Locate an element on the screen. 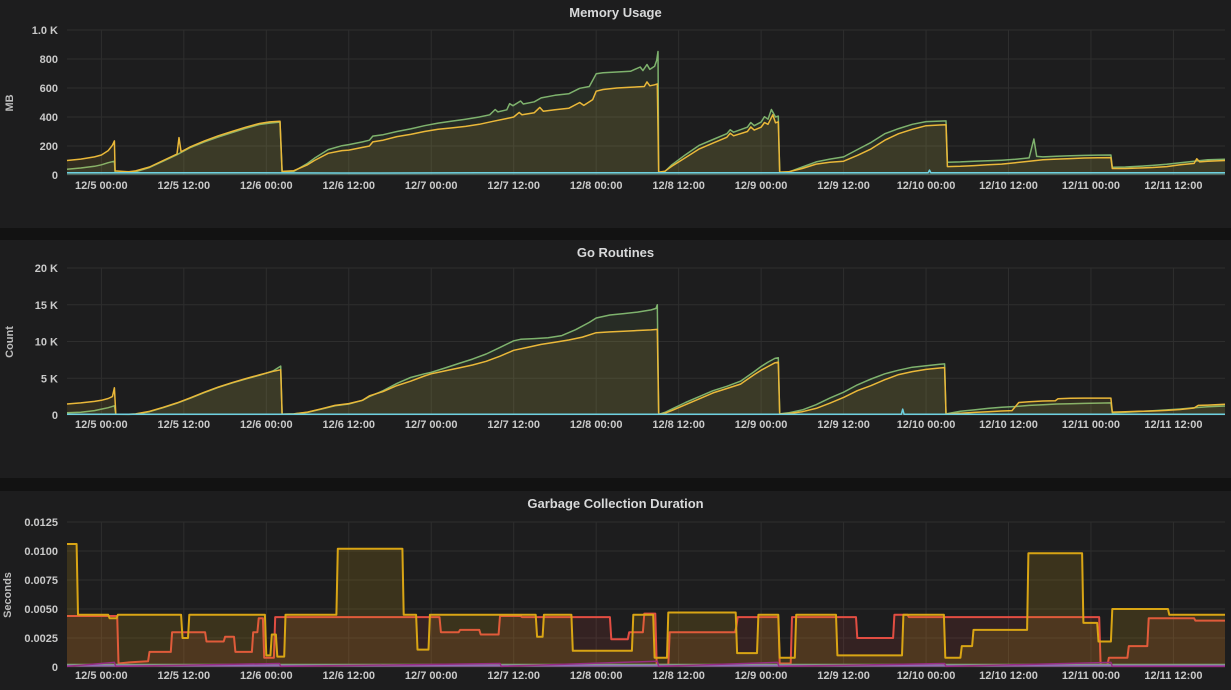  y-axis-unit-label: MB is located at coordinates (10, 102).